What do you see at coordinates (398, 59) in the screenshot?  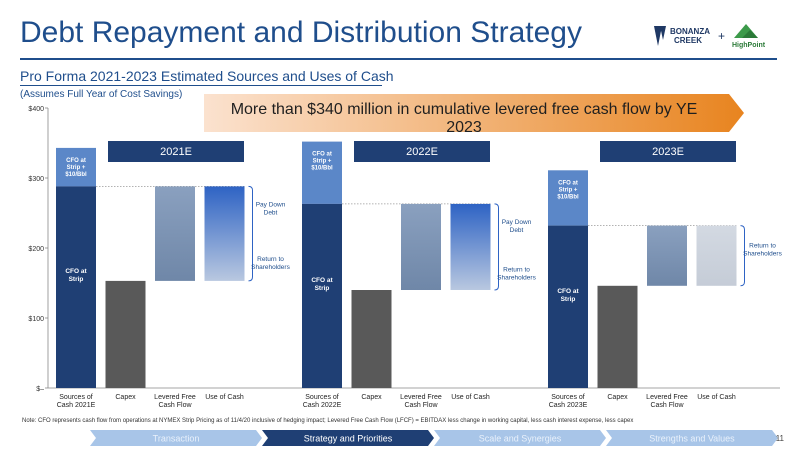 I see `title-divider` at bounding box center [398, 59].